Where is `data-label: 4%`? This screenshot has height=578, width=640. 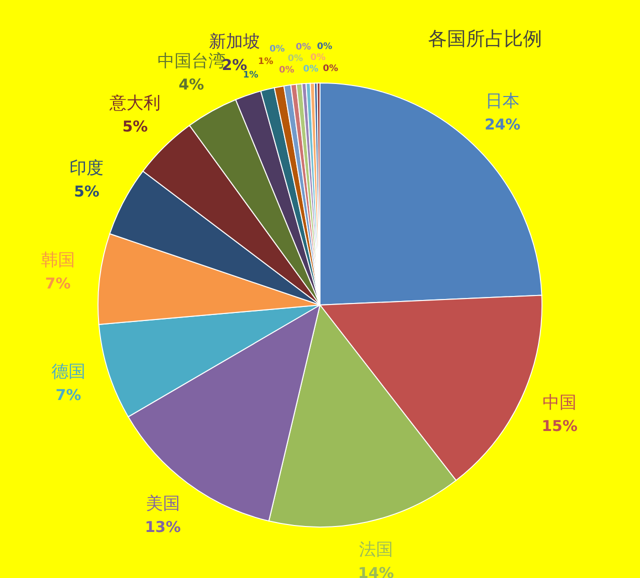
data-label: 4% is located at coordinates (191, 84).